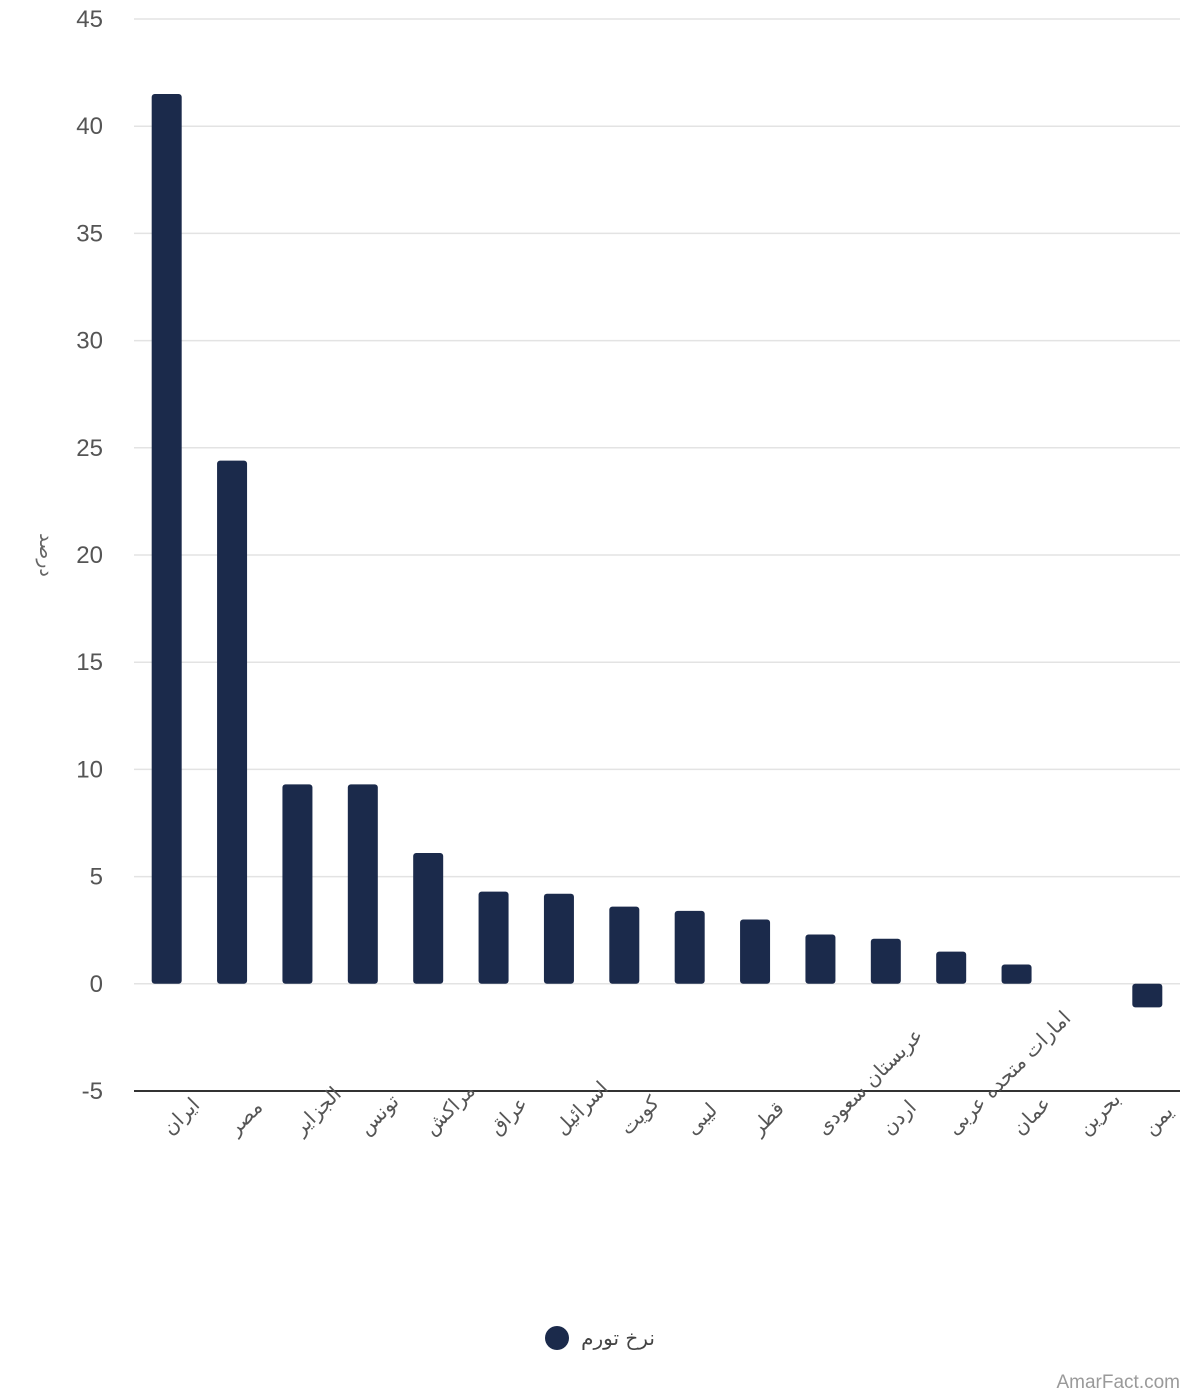 This screenshot has width=1200, height=1400. What do you see at coordinates (244, 1117) in the screenshot?
I see `x-tick-label: مصر` at bounding box center [244, 1117].